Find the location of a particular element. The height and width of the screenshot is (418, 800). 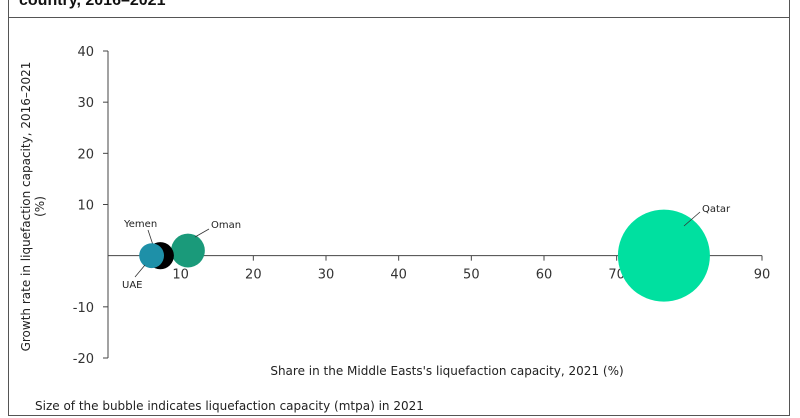

x-tick-label: 30 is located at coordinates (326, 275).